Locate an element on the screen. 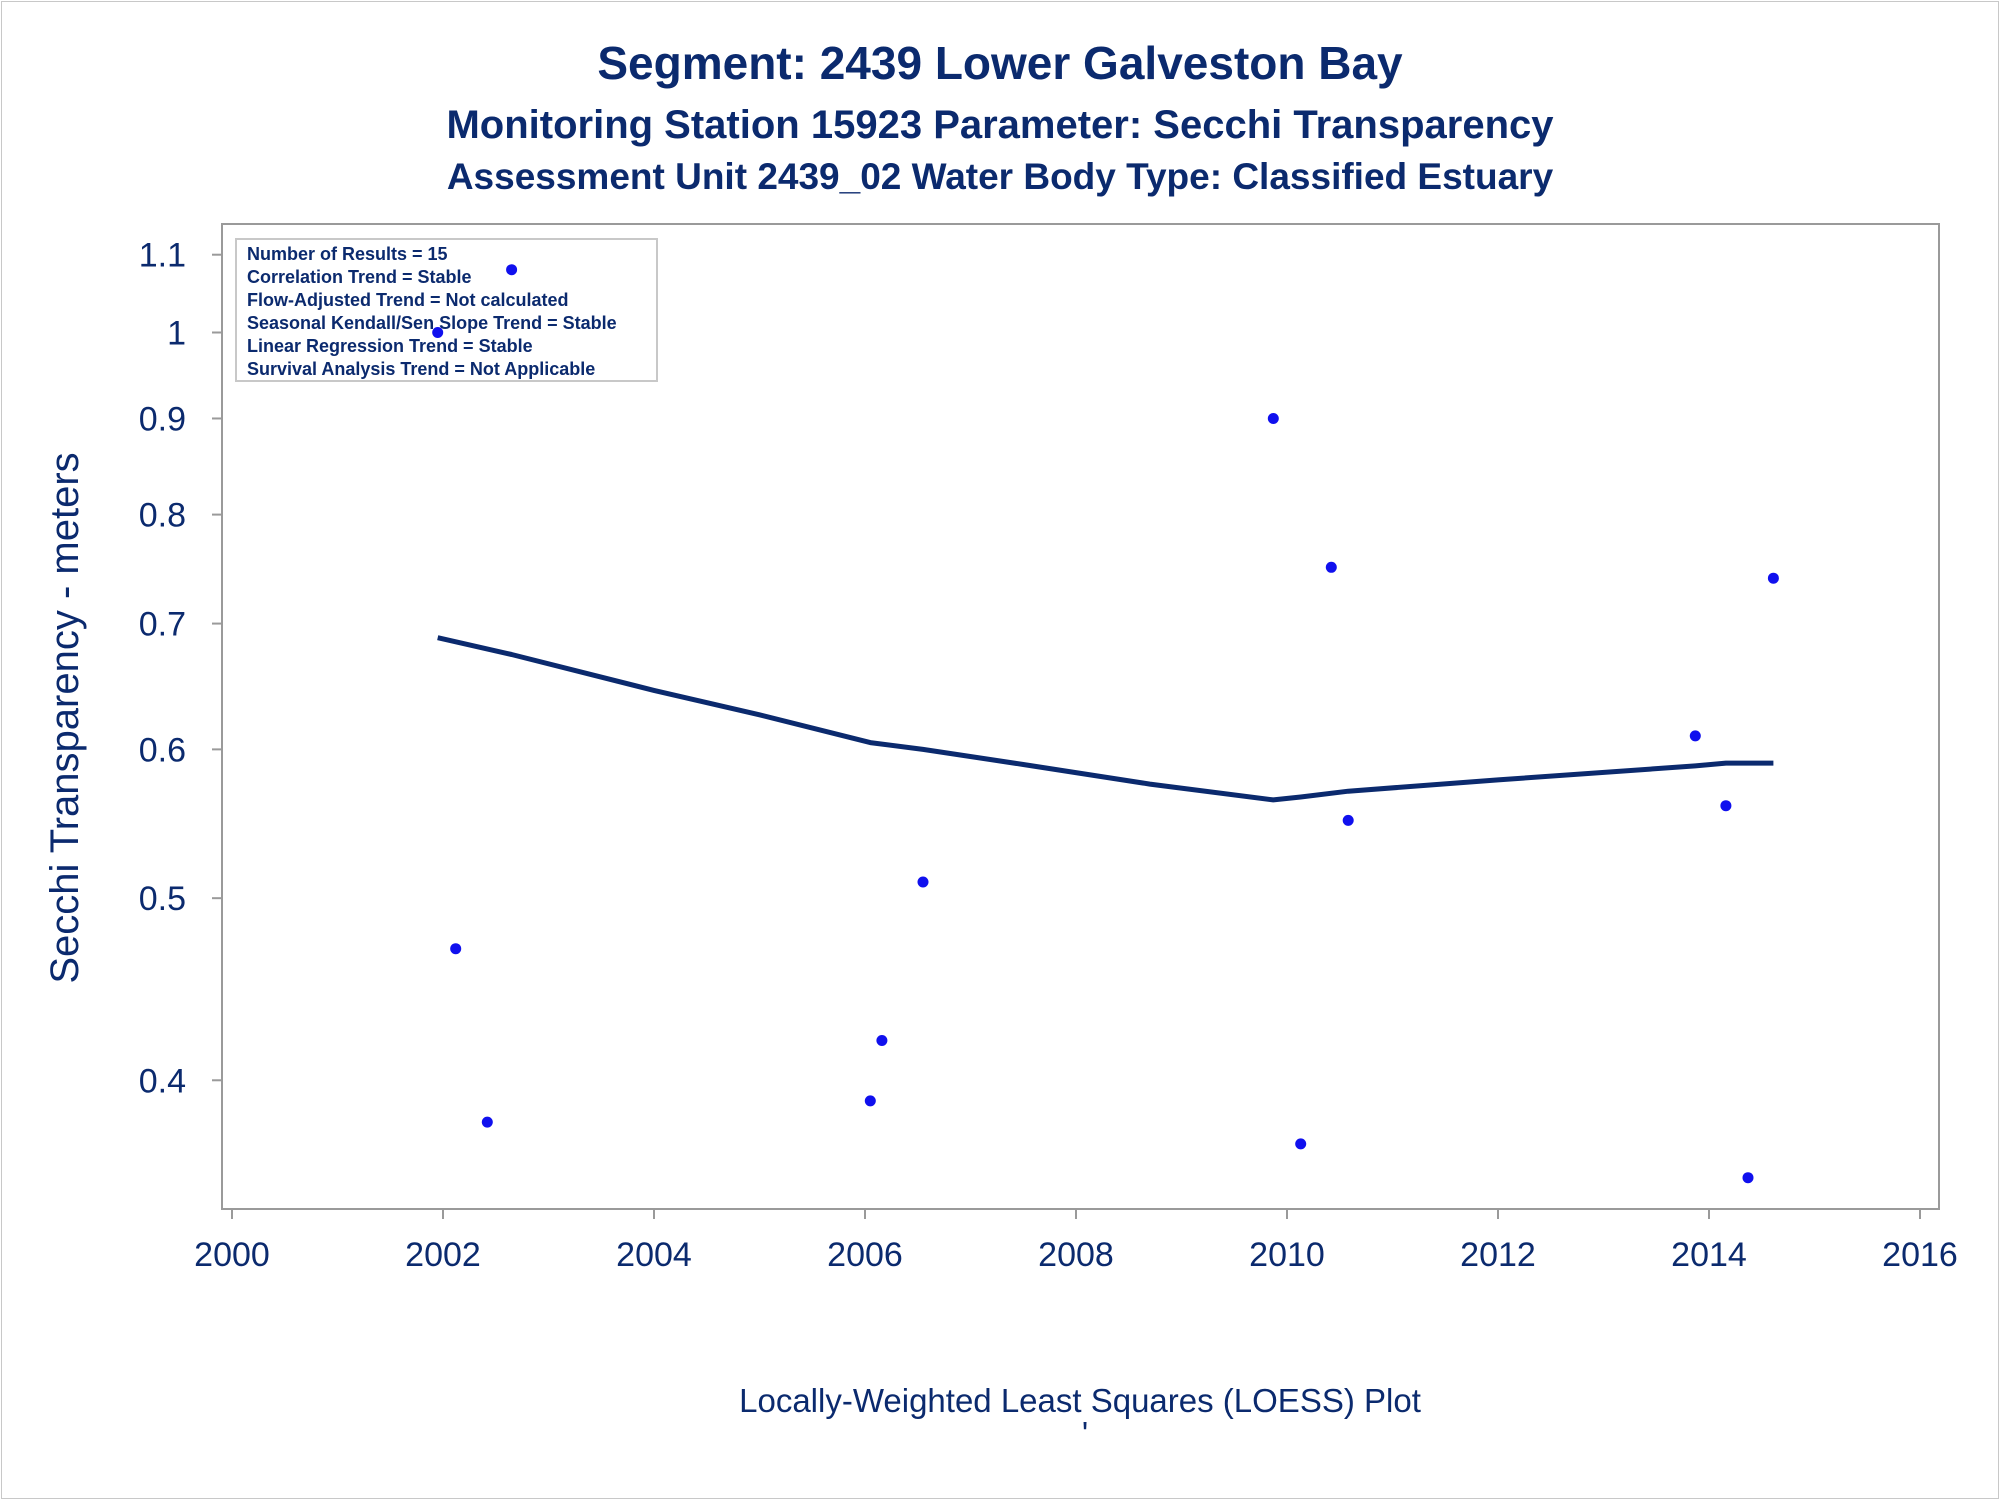 This screenshot has height=1500, width=2000. x-tick-label: 2006 is located at coordinates (865, 1255).